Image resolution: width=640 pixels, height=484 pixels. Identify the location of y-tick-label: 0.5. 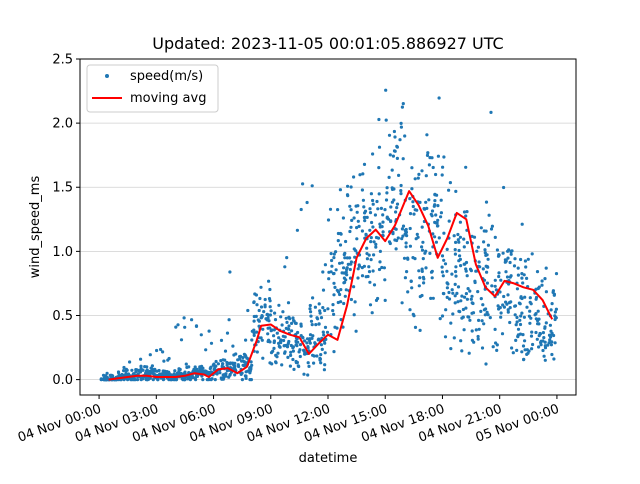
(62, 316).